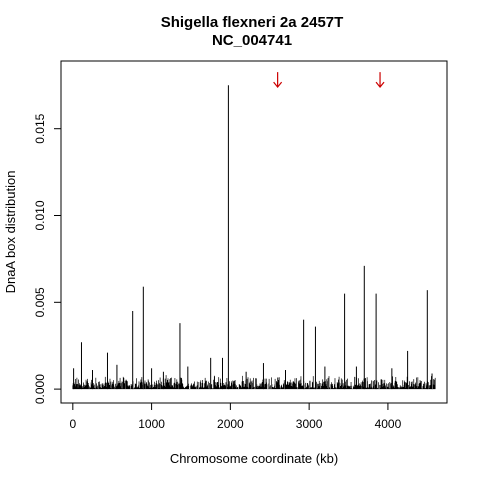 The height and width of the screenshot is (480, 480). Describe the element at coordinates (10, 232) in the screenshot. I see `y-axis-label: DnaA box distribution` at that location.